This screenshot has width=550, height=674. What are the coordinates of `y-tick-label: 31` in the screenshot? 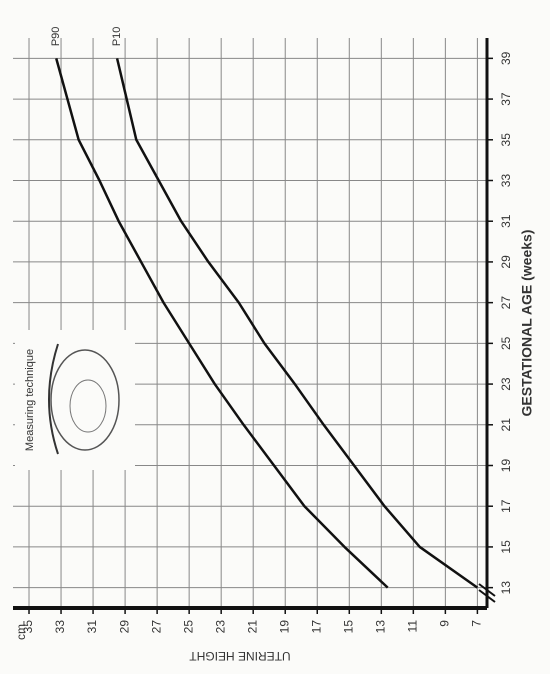 It's located at (92, 627).